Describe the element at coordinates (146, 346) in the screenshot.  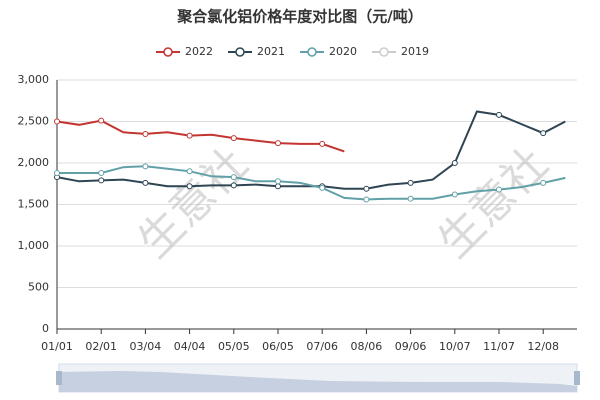
I see `x-tick-label: 03/04` at that location.